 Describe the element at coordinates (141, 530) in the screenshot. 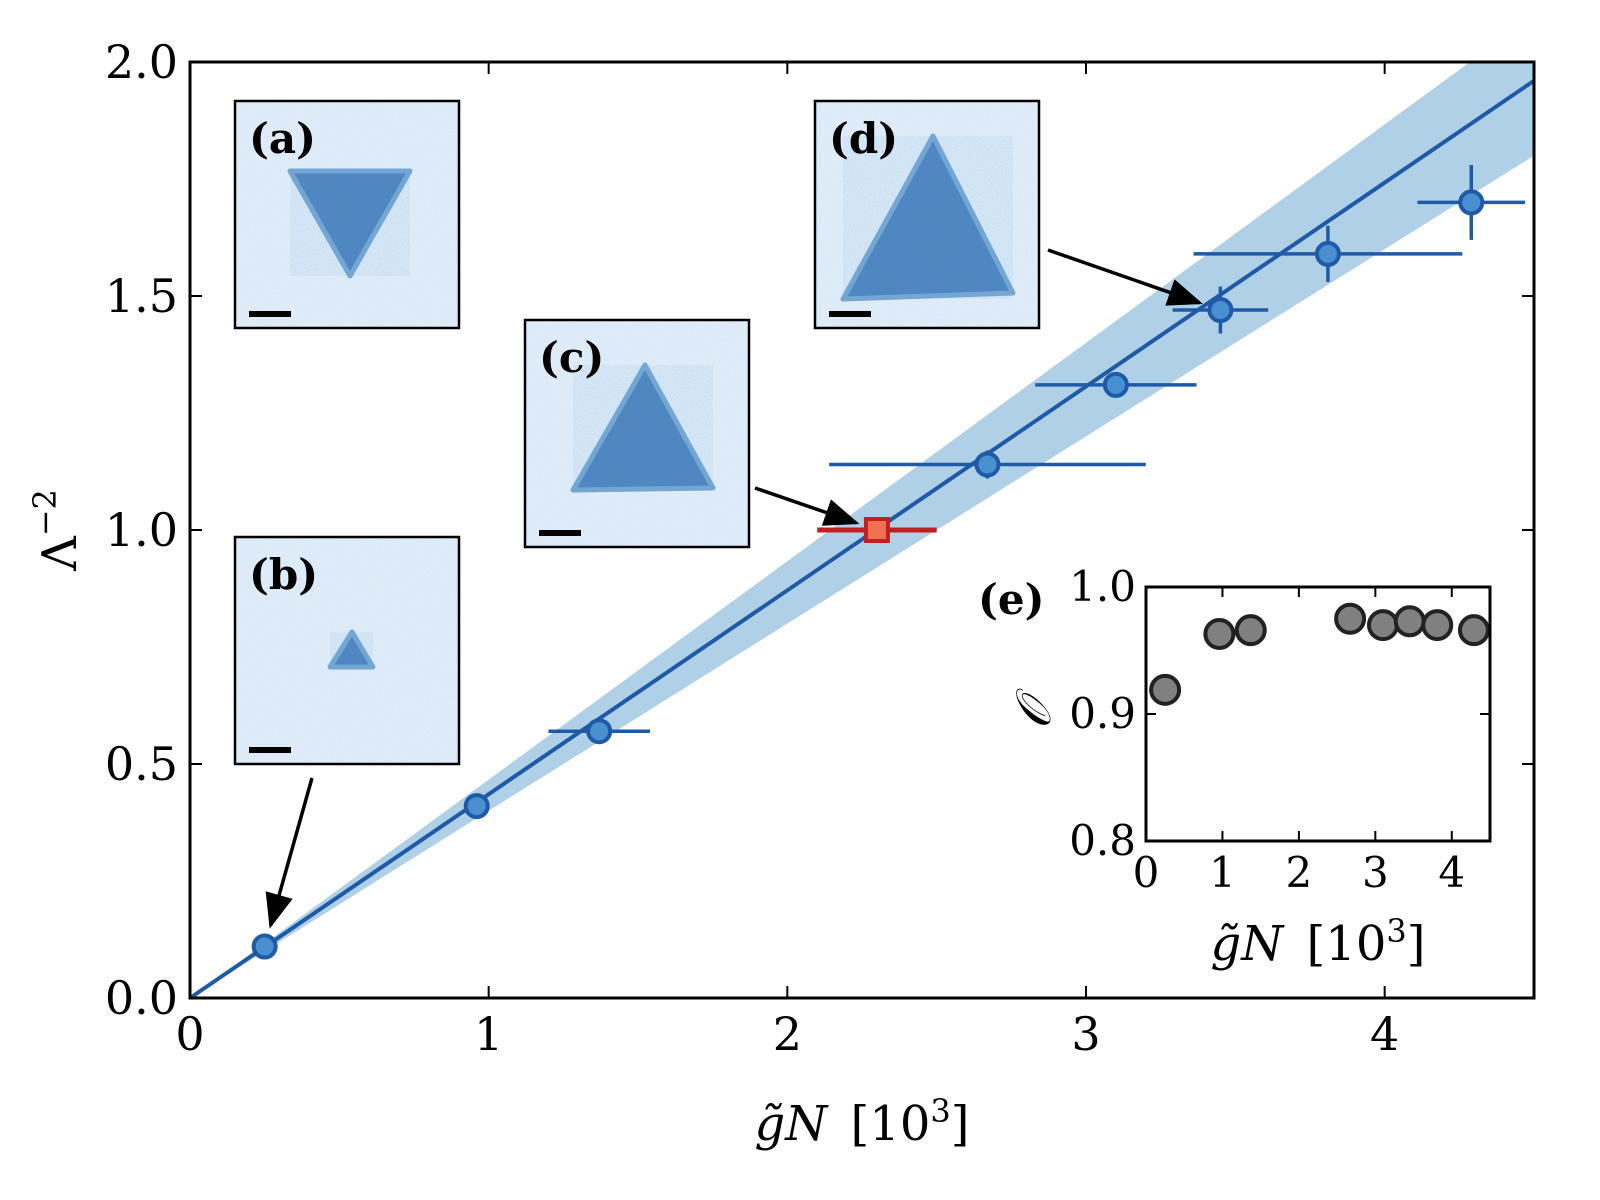

I see `y-tick-label: 1.0` at that location.